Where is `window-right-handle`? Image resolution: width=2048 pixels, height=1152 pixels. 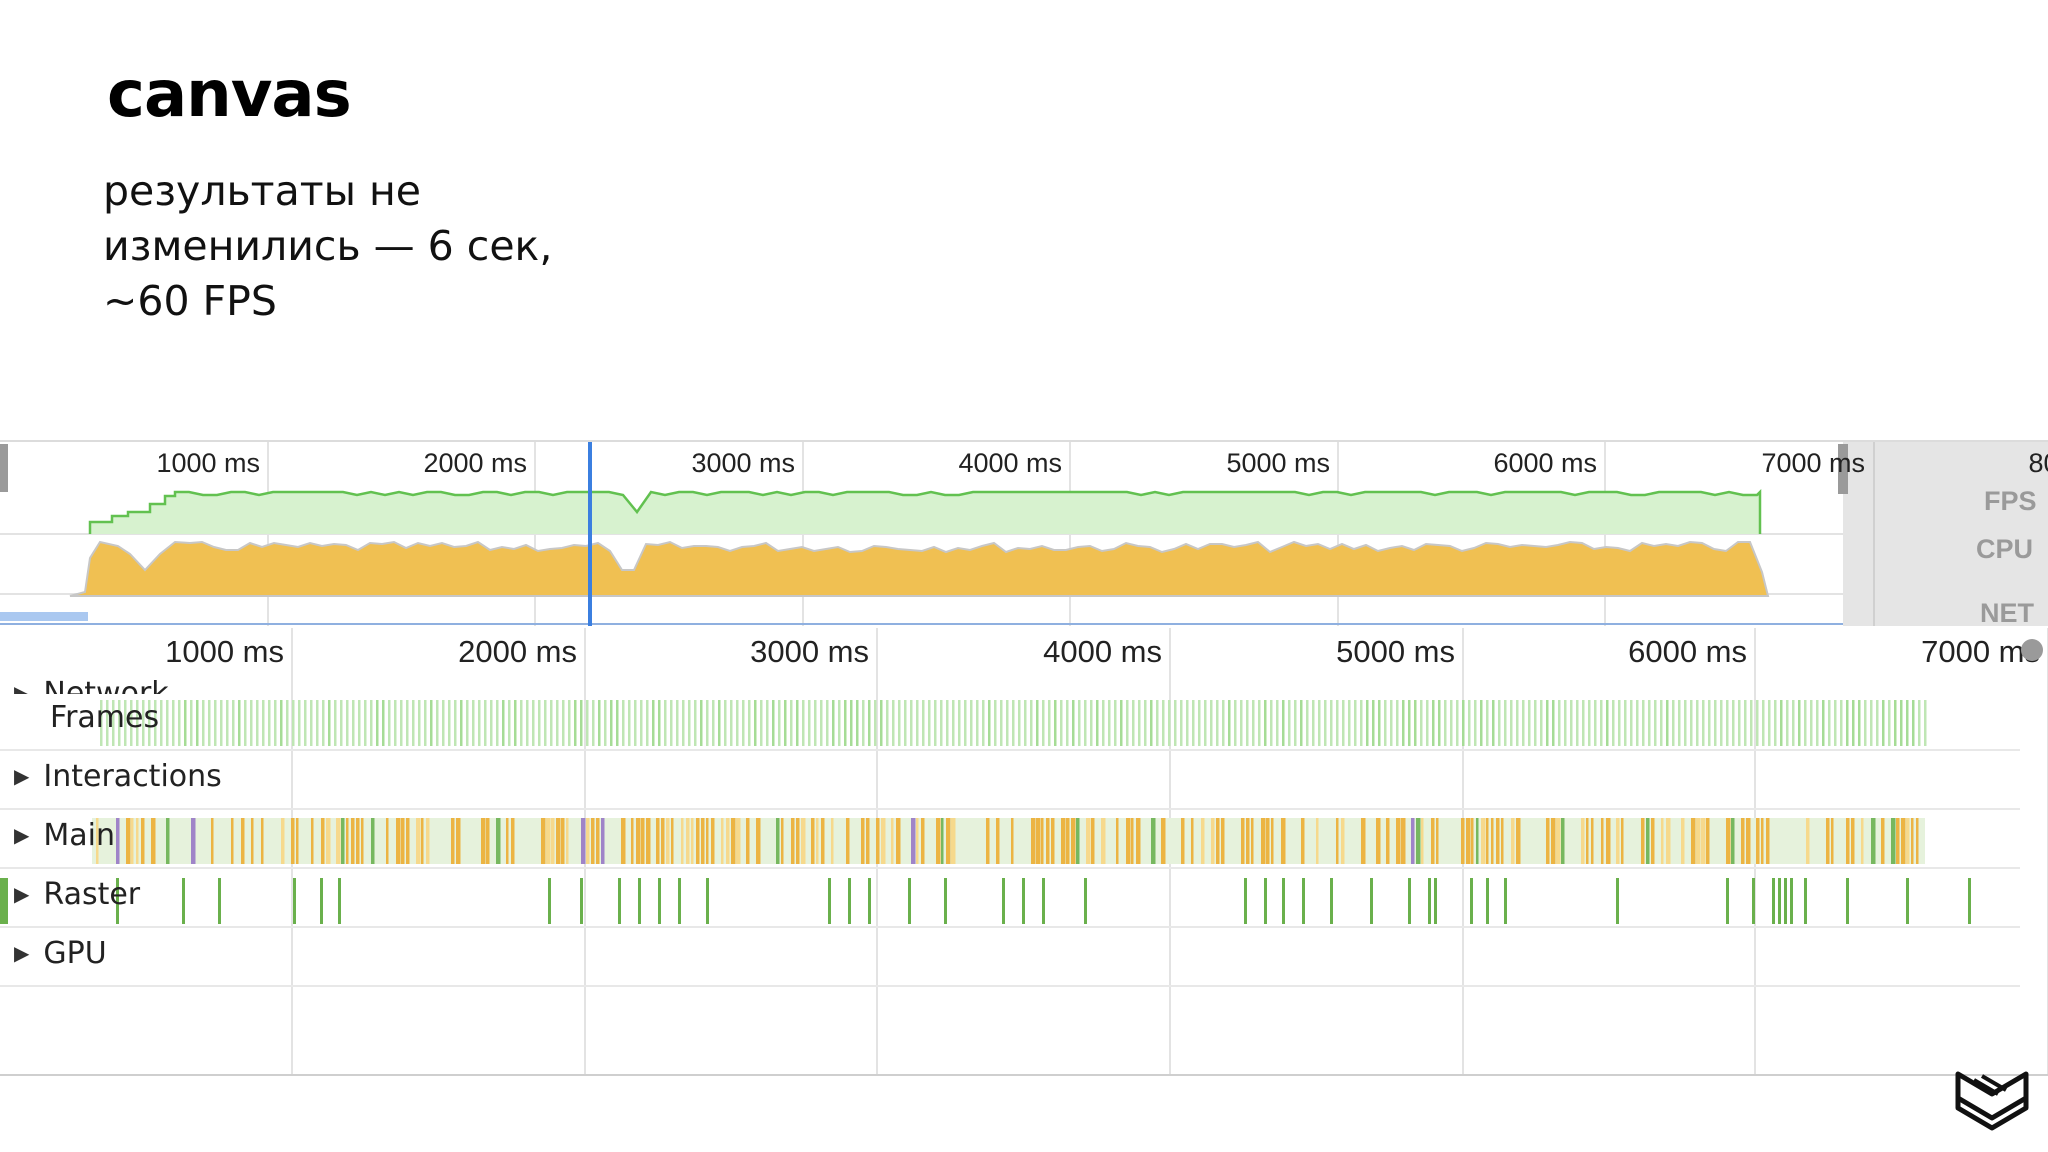 window-right-handle is located at coordinates (1843, 469).